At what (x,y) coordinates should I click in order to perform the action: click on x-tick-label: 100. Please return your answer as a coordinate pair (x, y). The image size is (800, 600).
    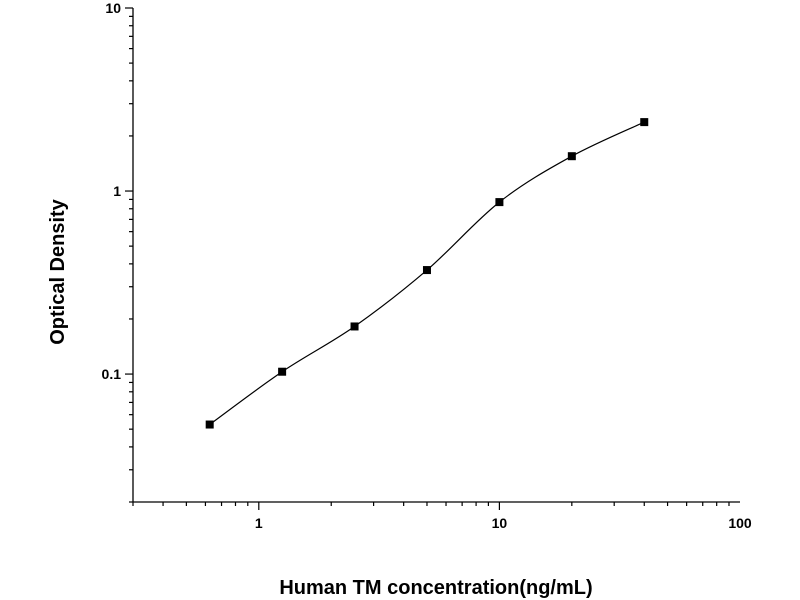
    Looking at the image, I should click on (740, 523).